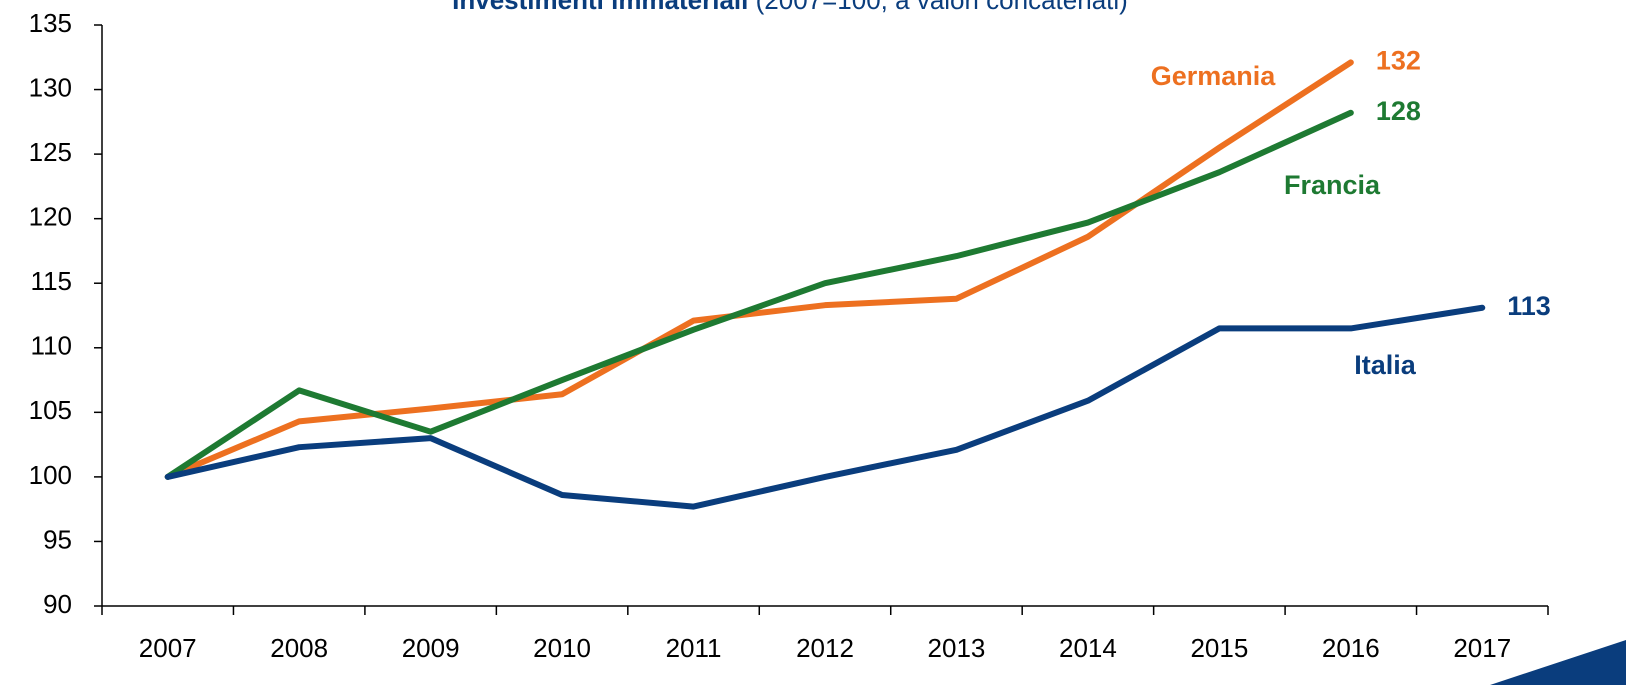  Describe the element at coordinates (600, 7) in the screenshot. I see `chart-title: Investimenti immateriali` at that location.